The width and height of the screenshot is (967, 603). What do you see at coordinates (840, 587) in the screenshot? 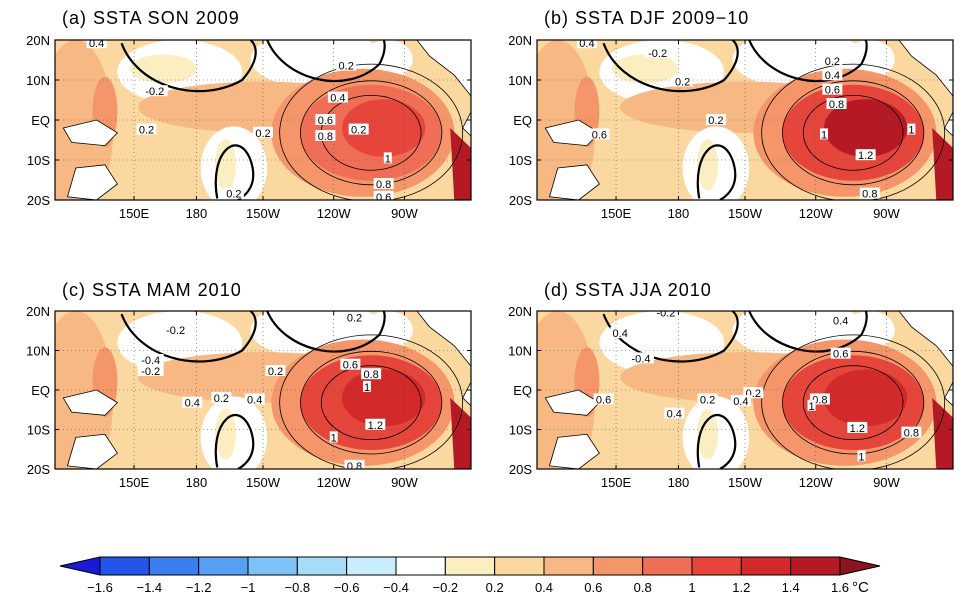
I see `colorbar-tick-label: 1.6` at bounding box center [840, 587].